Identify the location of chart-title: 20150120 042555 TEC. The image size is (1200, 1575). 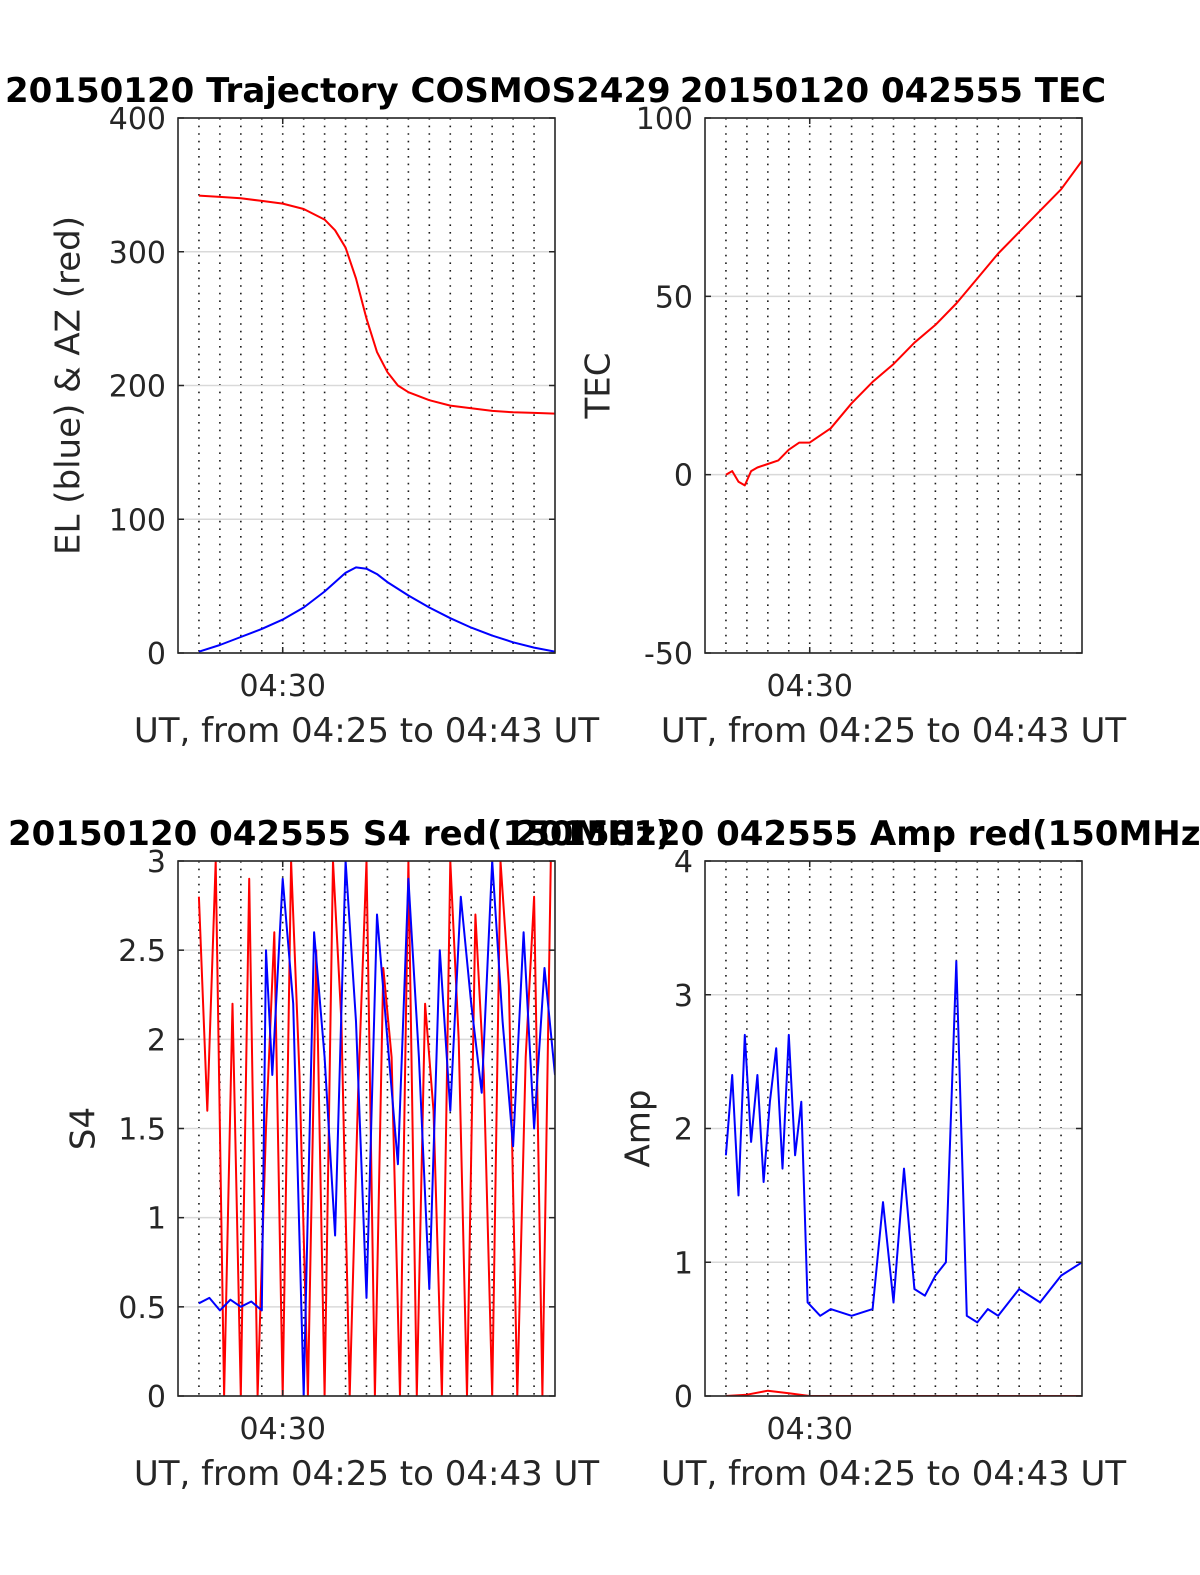
(893, 91).